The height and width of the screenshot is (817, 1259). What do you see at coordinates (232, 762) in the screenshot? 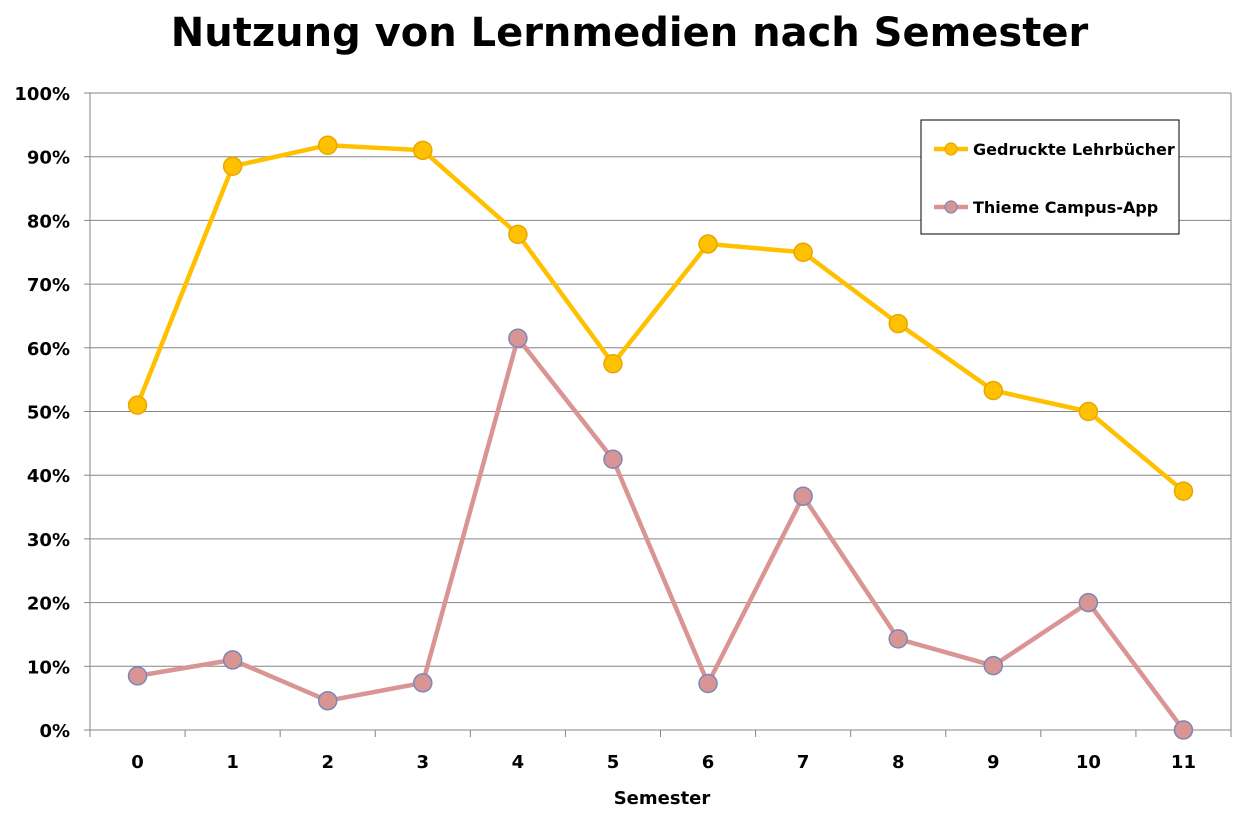
I see `x-tick-label: 1` at bounding box center [232, 762].